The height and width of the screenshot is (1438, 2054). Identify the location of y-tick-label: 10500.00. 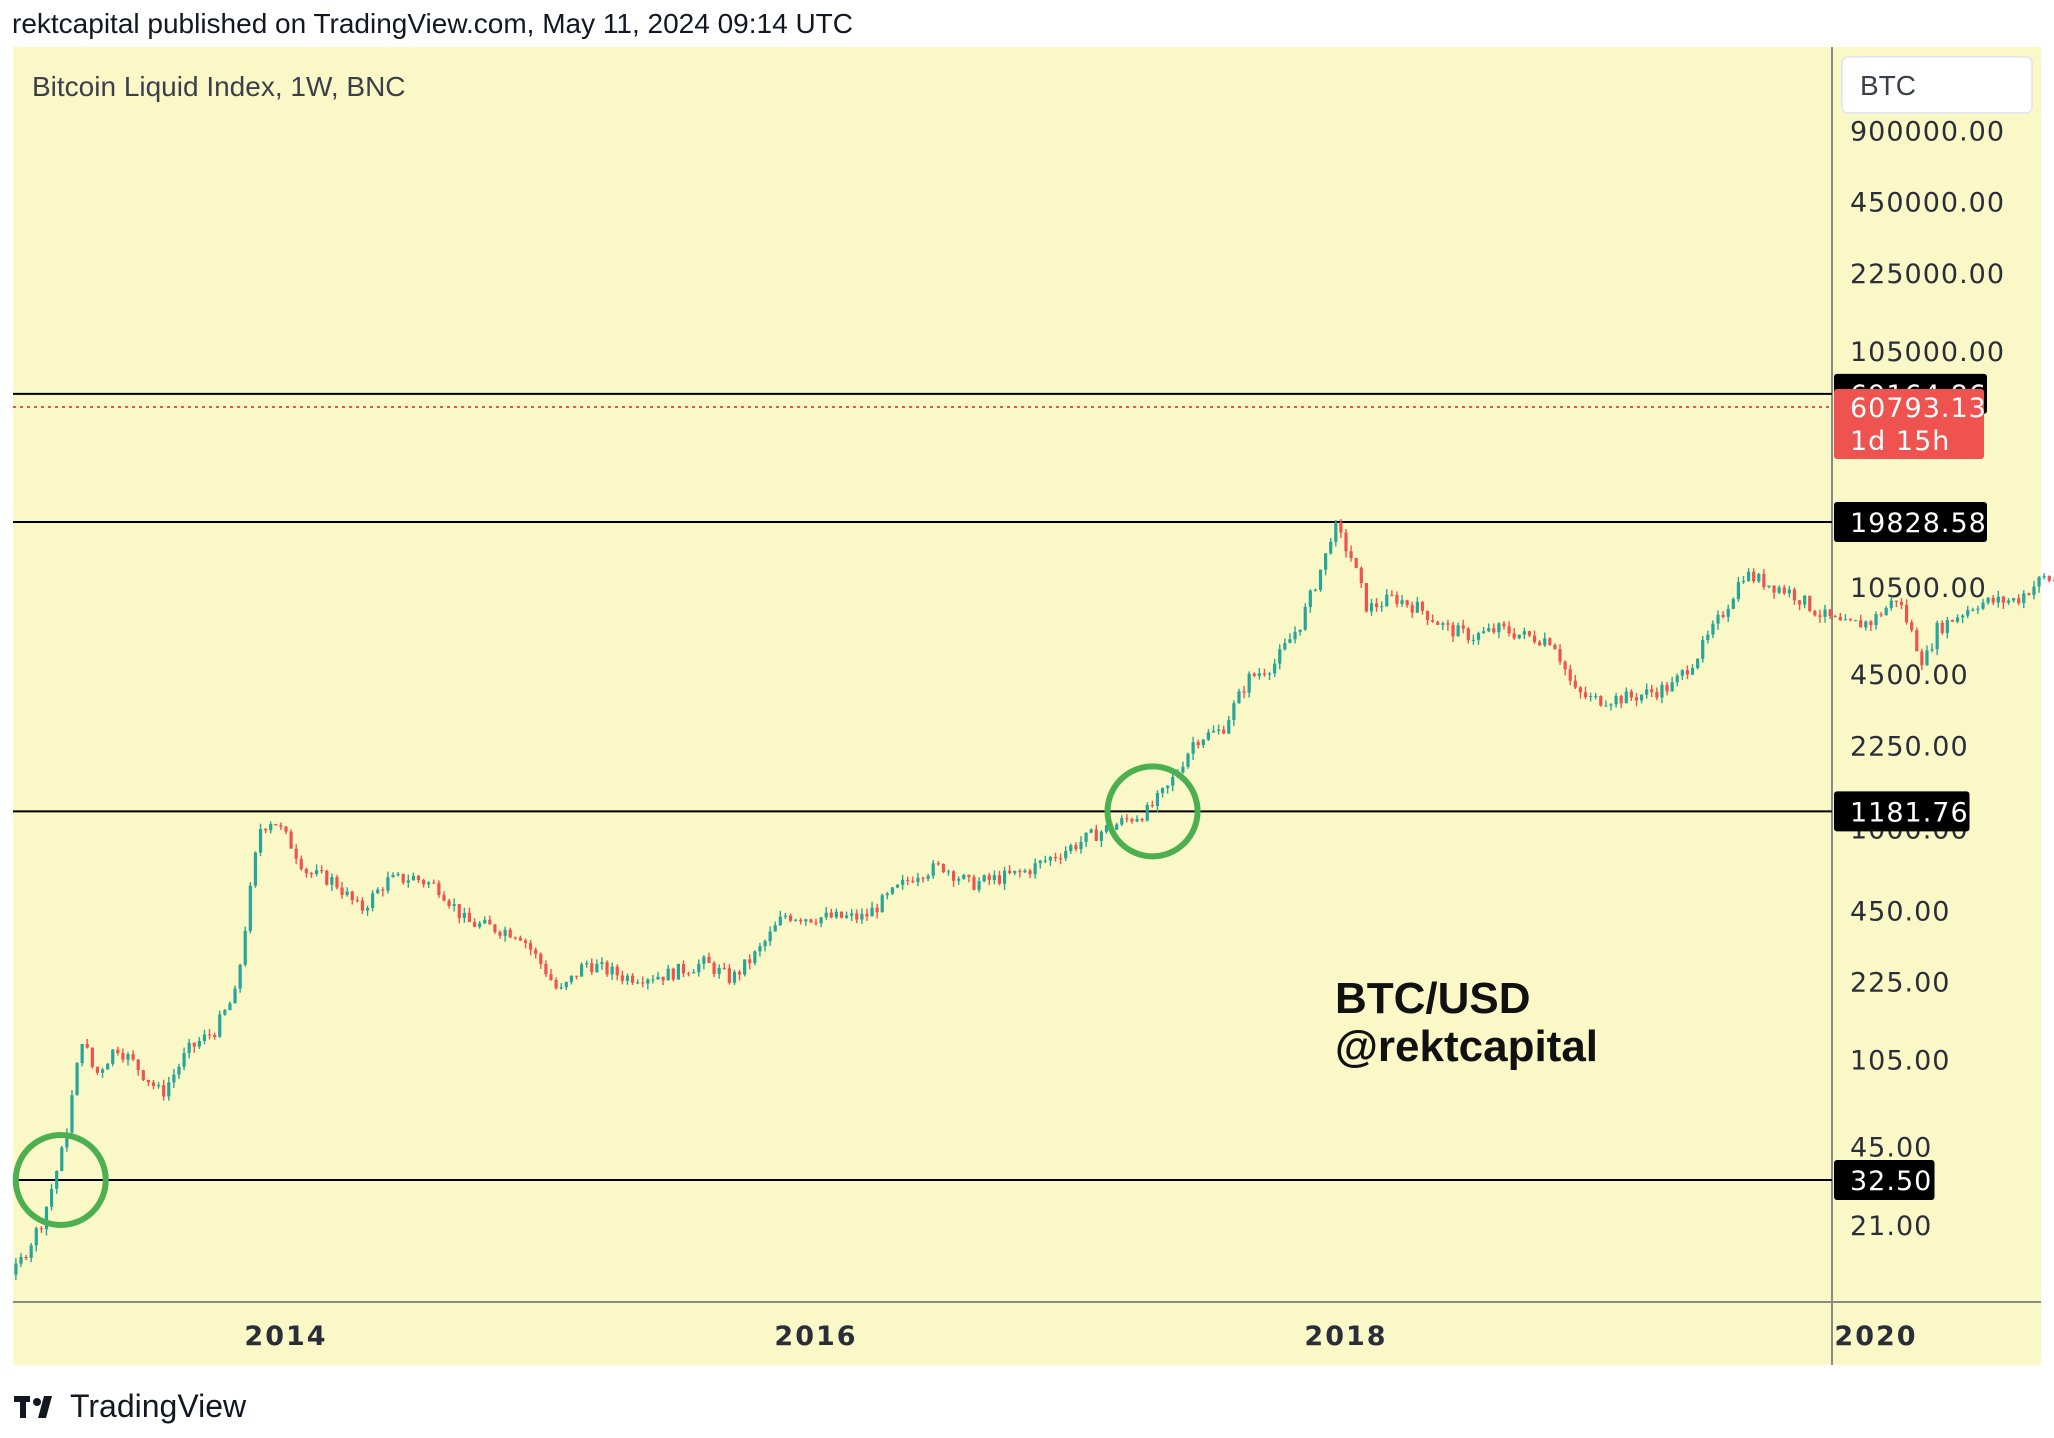
(1918, 588).